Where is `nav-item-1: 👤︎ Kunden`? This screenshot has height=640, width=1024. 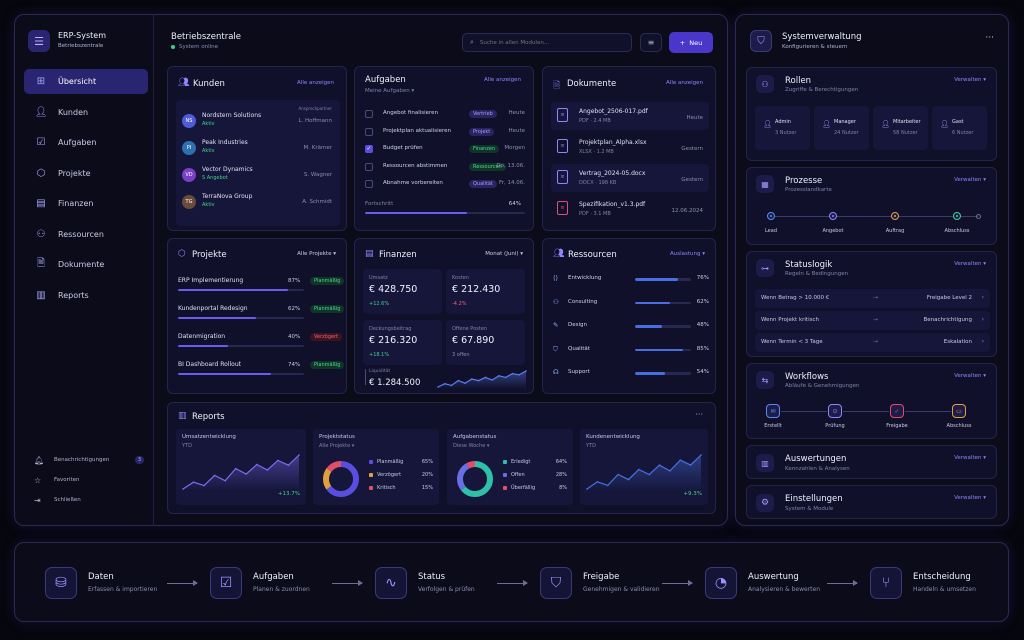 nav-item-1: 👤︎ Kunden is located at coordinates (86, 112).